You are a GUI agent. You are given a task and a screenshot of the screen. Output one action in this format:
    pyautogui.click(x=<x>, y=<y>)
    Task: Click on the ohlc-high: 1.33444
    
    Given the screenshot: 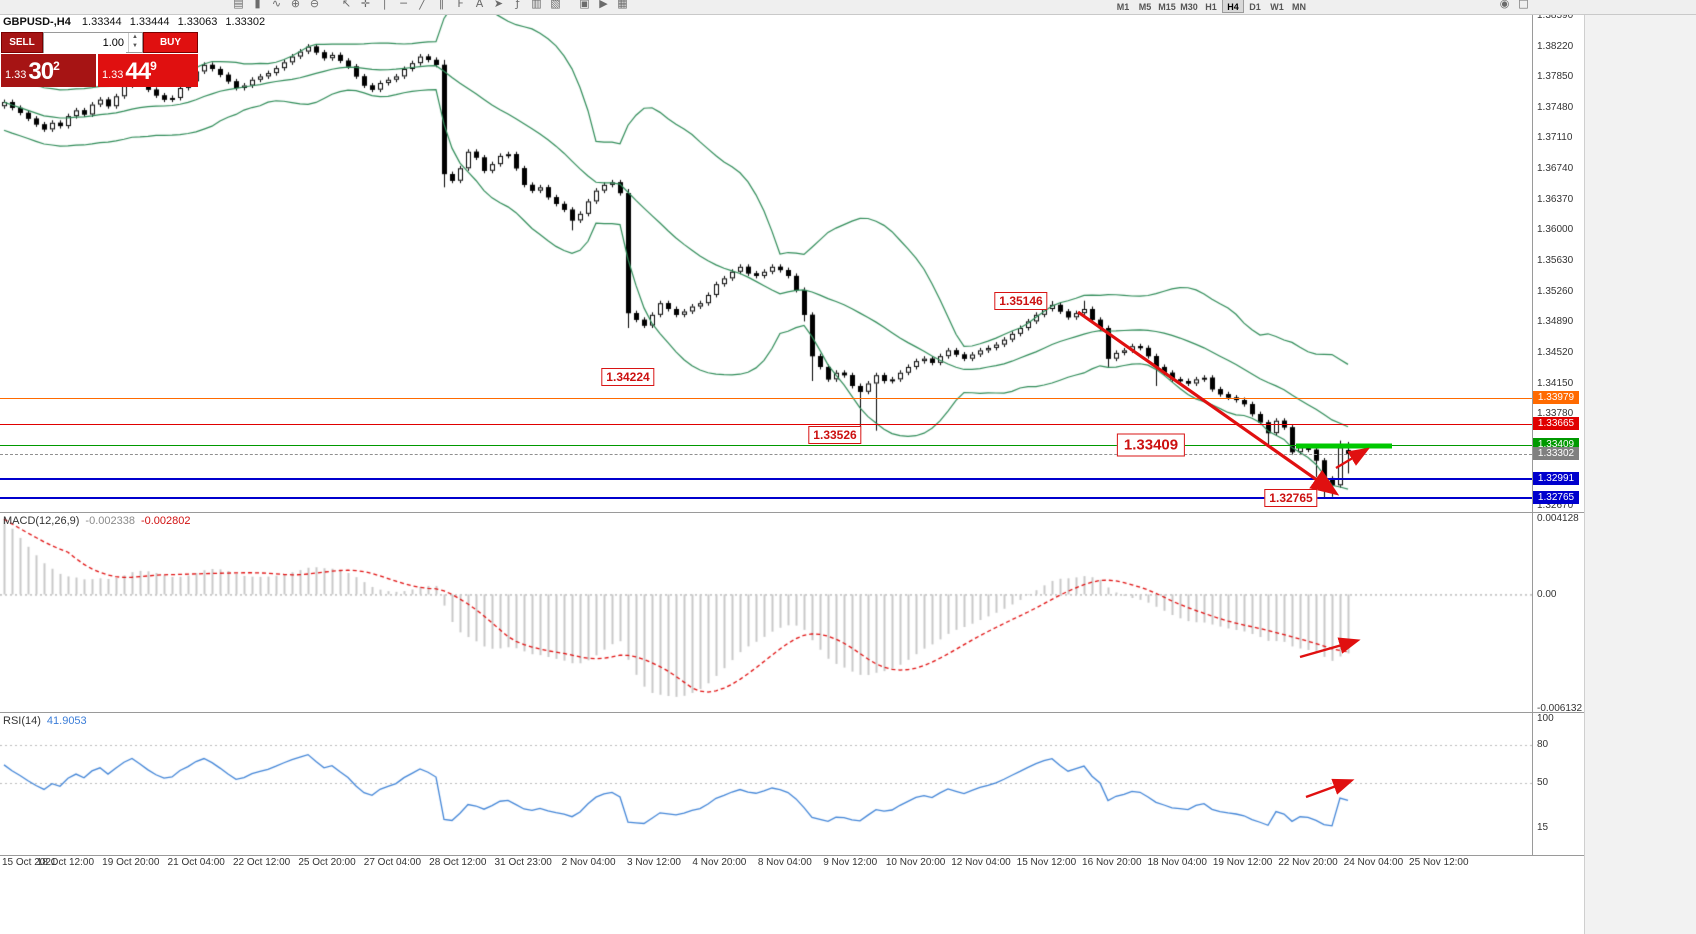 What is the action you would take?
    pyautogui.click(x=149, y=22)
    